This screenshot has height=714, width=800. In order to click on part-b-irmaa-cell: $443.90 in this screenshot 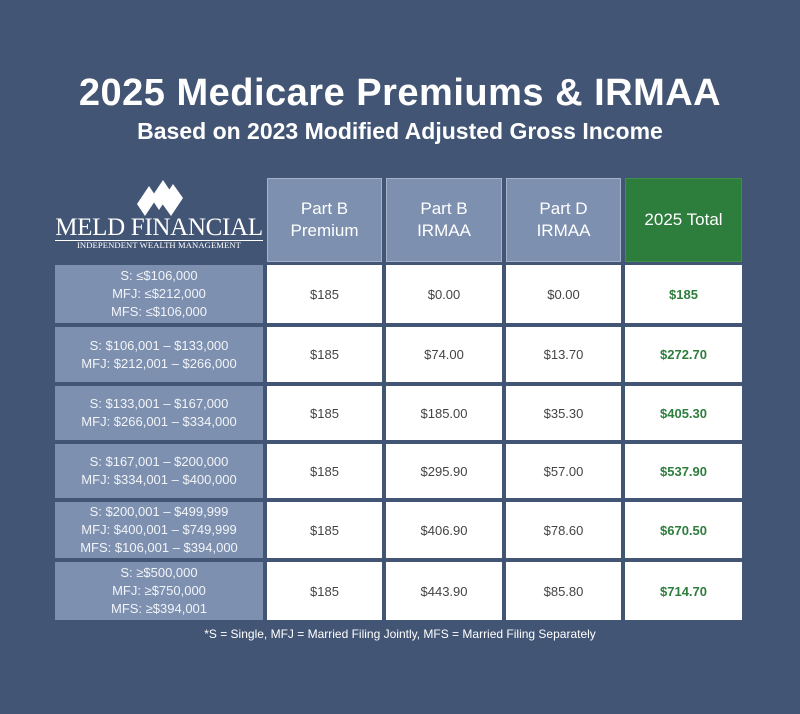, I will do `click(444, 591)`.